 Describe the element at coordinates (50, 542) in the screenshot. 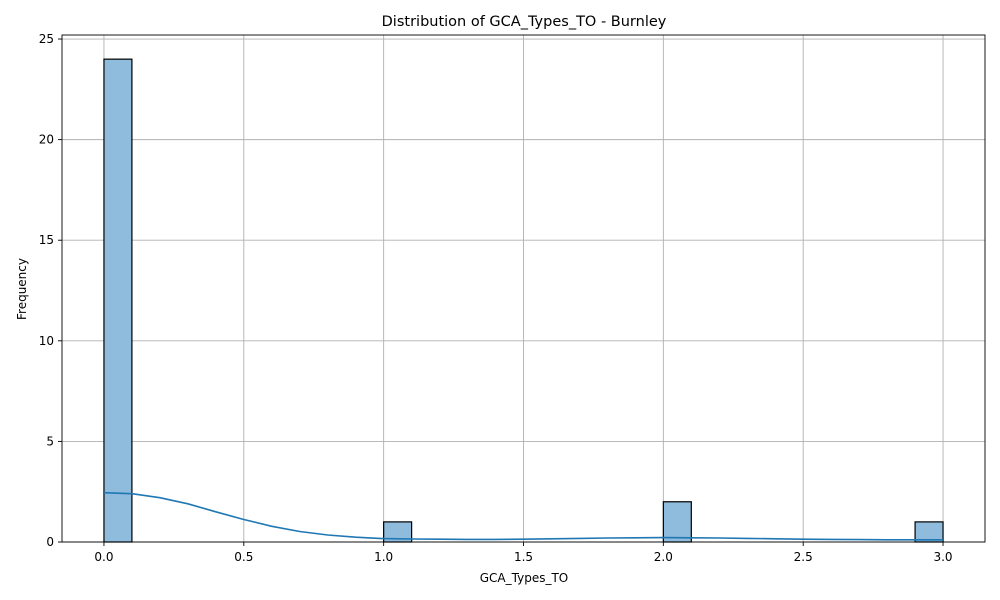

I see `y-tick-label: 0` at that location.